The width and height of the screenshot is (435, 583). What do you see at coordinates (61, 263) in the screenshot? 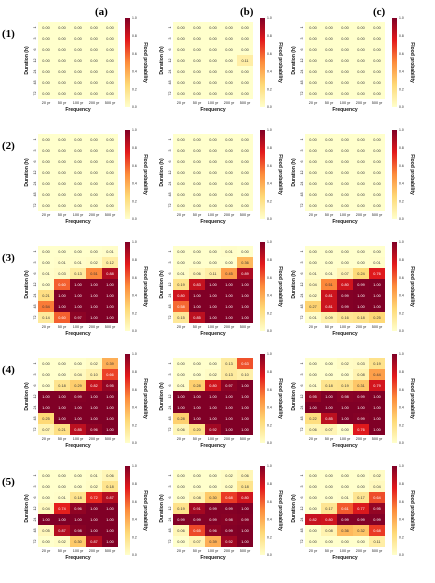
I see `panel-3a-cell-label: 0.01` at bounding box center [61, 263].